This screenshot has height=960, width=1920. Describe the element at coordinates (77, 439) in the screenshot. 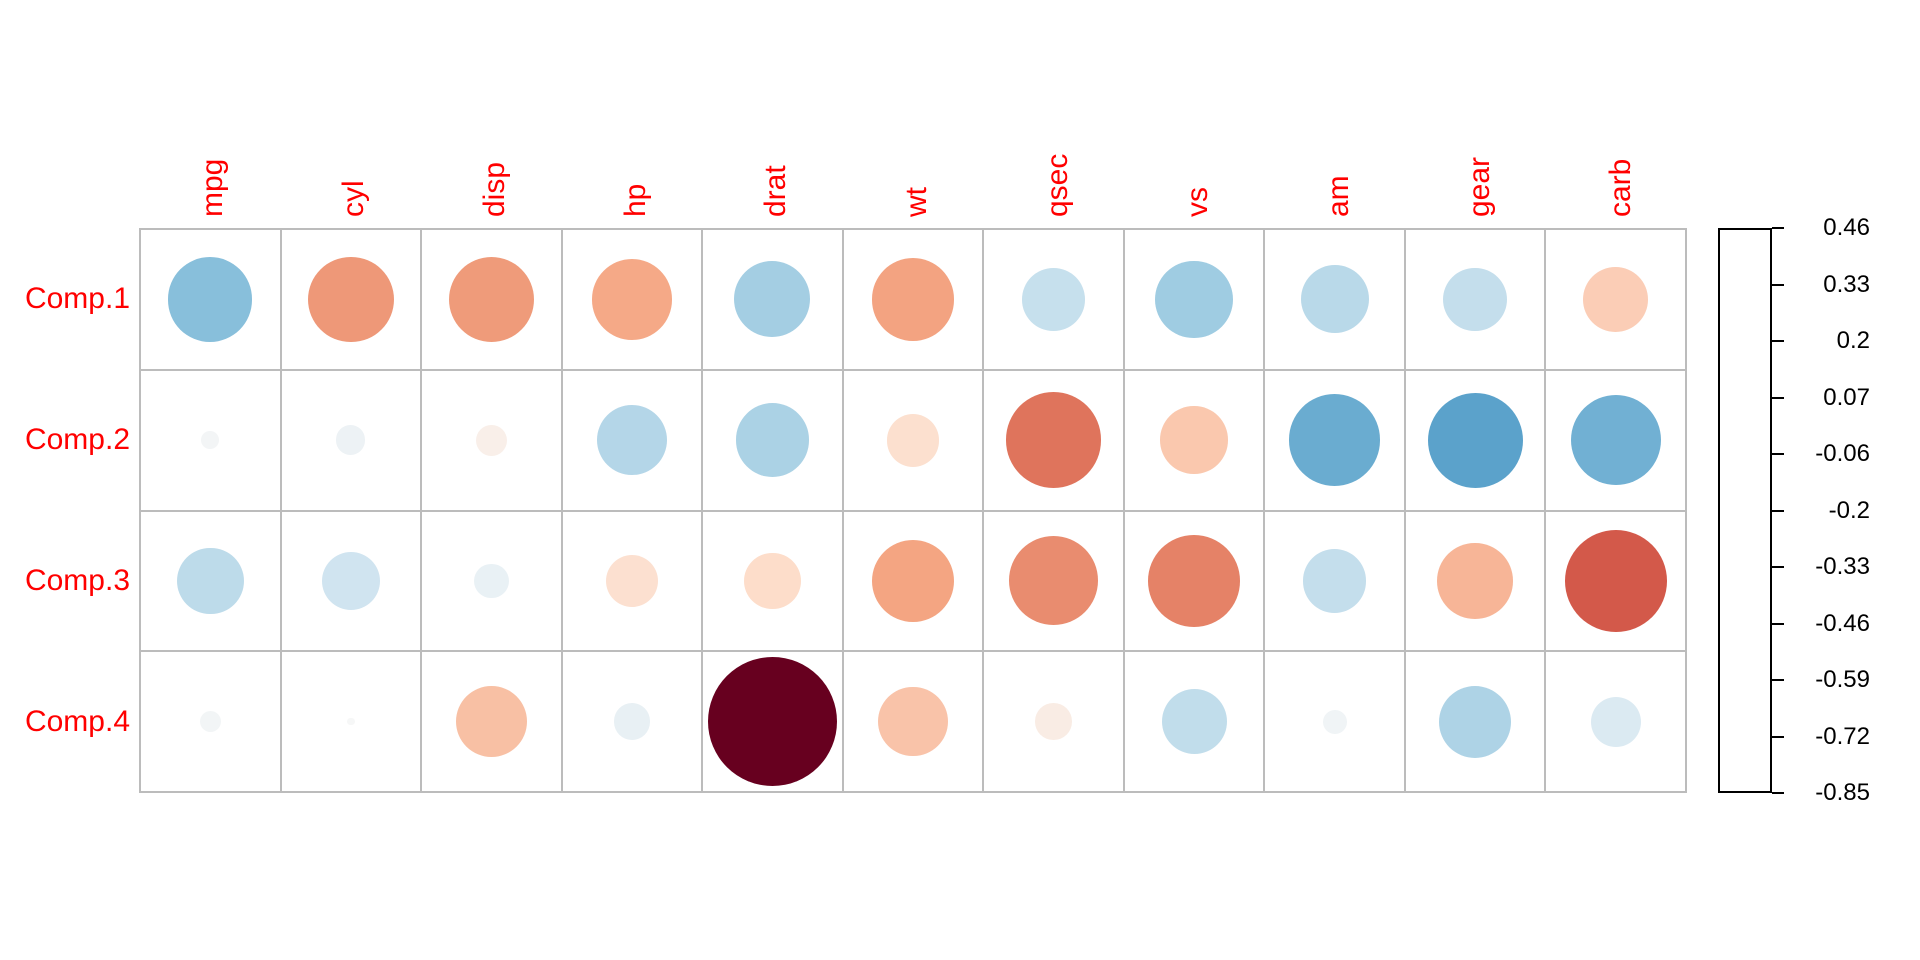

I see `row-label-Comp.2: Comp.2` at that location.